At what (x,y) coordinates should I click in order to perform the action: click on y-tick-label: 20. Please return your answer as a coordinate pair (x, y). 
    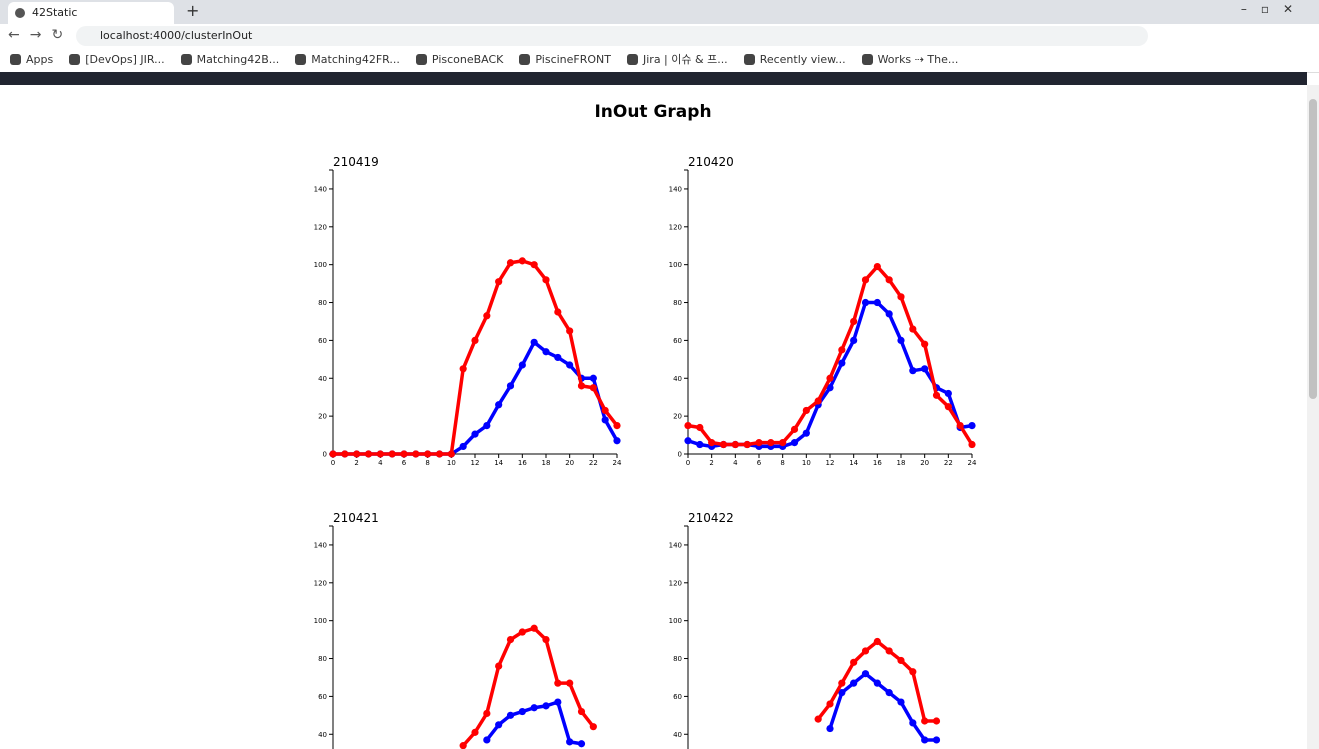
    Looking at the image, I should click on (677, 417).